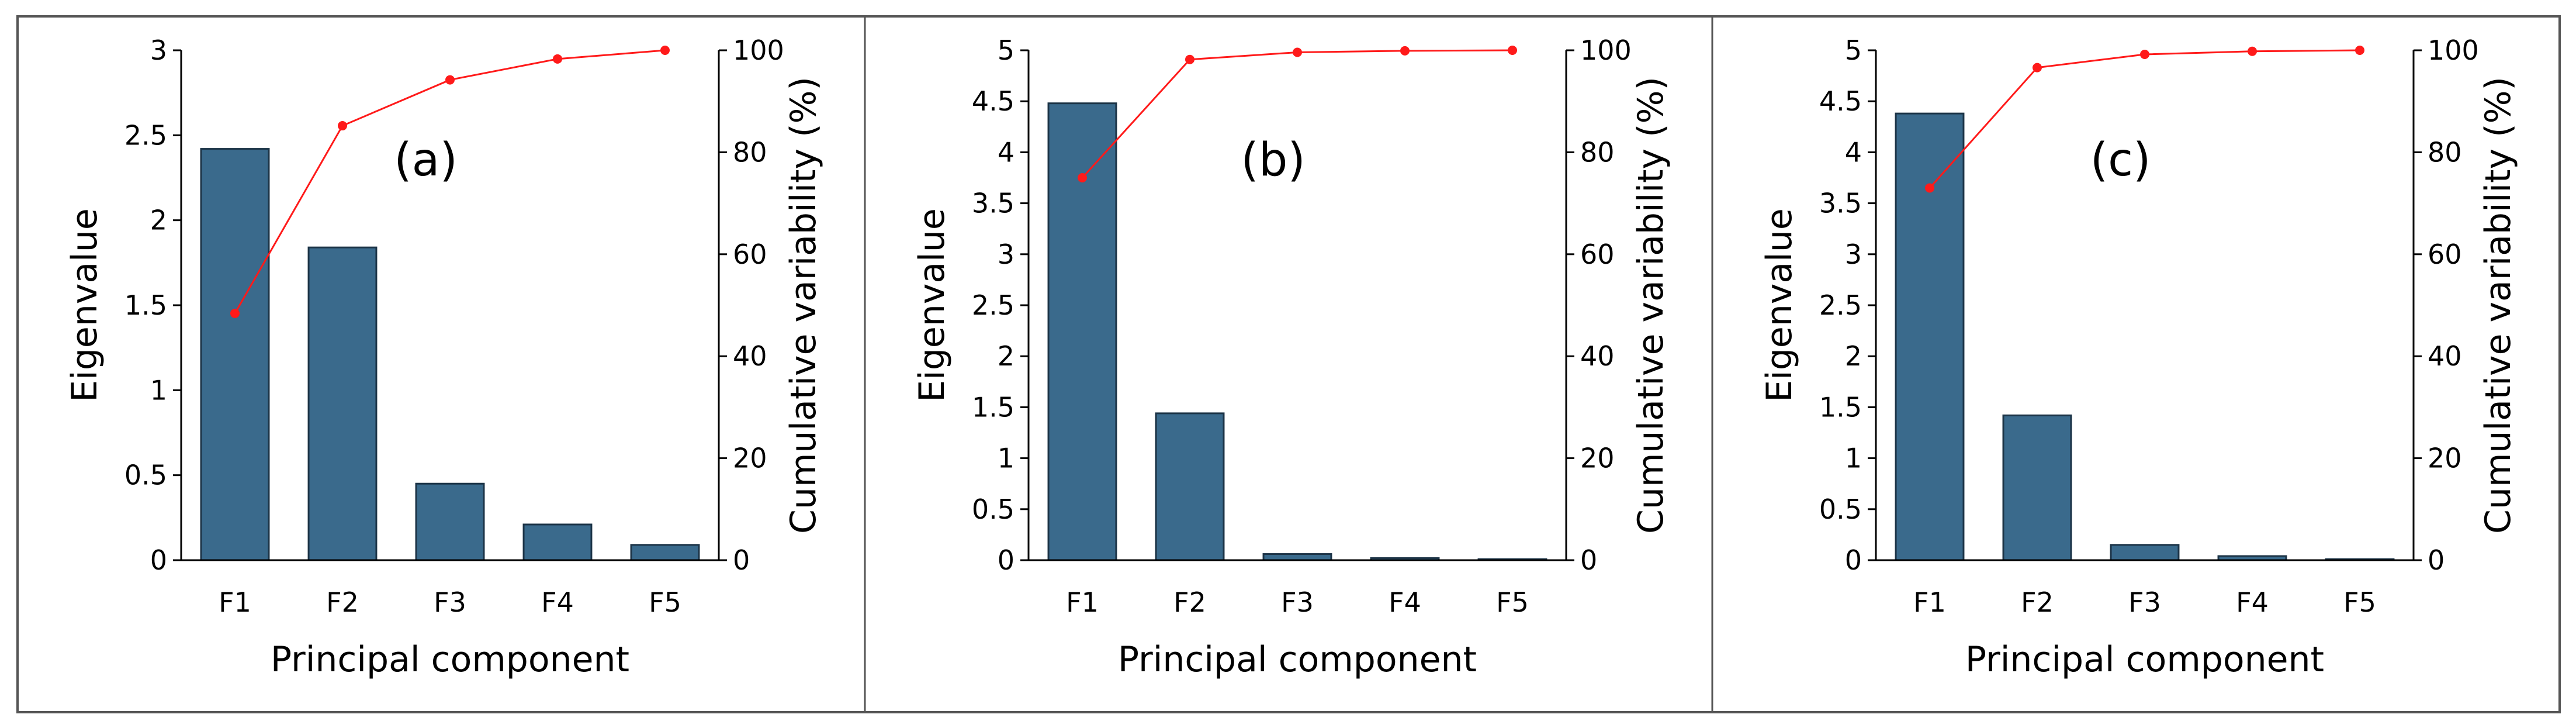  Describe the element at coordinates (557, 542) in the screenshot. I see `bar-f4` at that location.